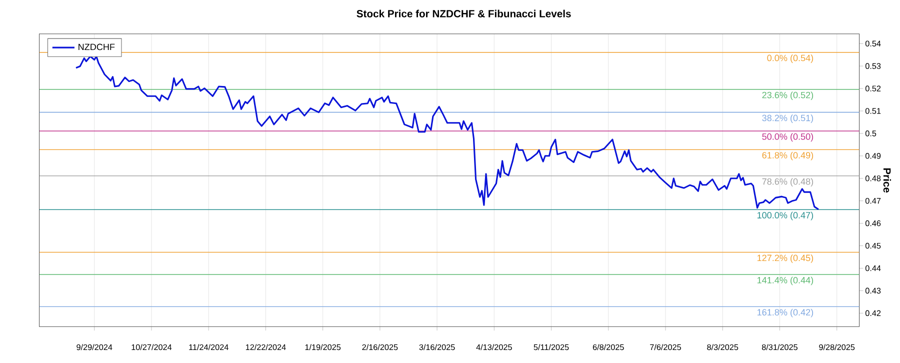 This screenshot has height=363, width=900. What do you see at coordinates (380, 347) in the screenshot?
I see `x-tick-label: 2/16/2025` at bounding box center [380, 347].